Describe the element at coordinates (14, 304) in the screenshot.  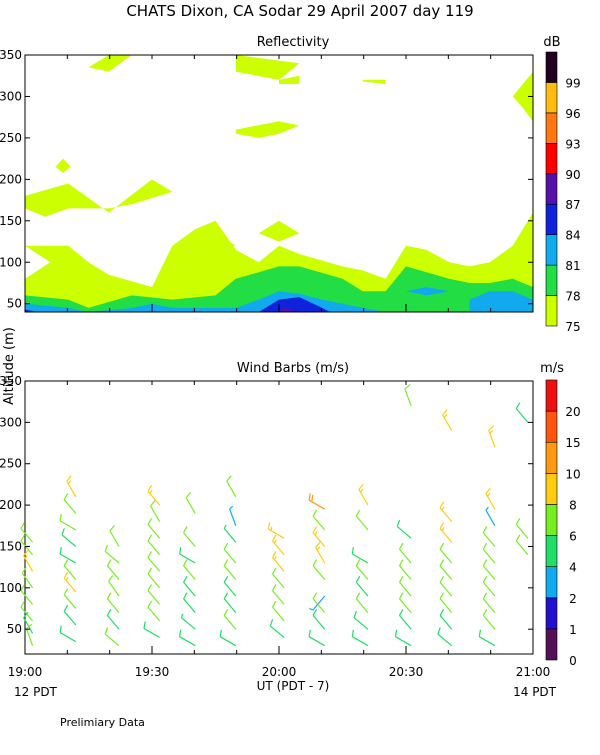
I see `reflectivity-y-tick-label: 50` at that location.